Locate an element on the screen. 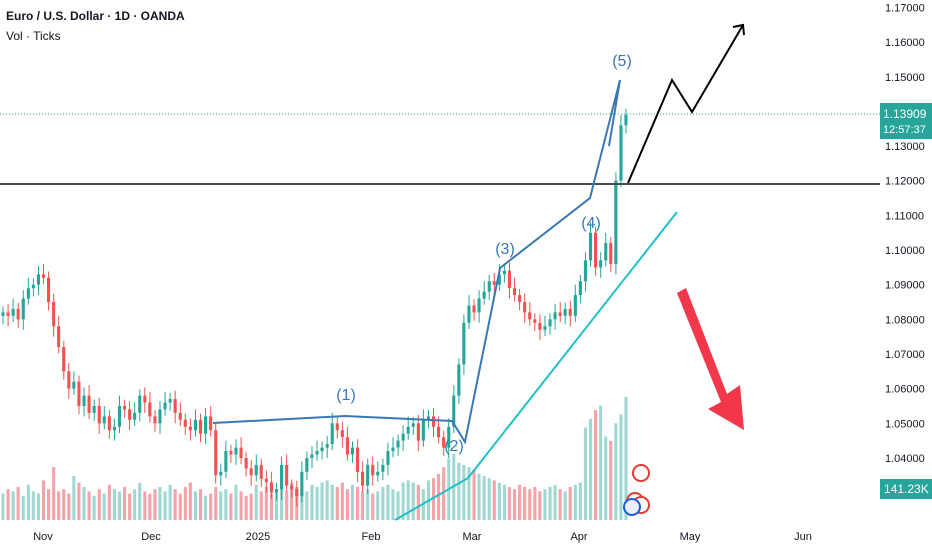 The image size is (932, 550). volume-badge: 141.23K is located at coordinates (906, 489).